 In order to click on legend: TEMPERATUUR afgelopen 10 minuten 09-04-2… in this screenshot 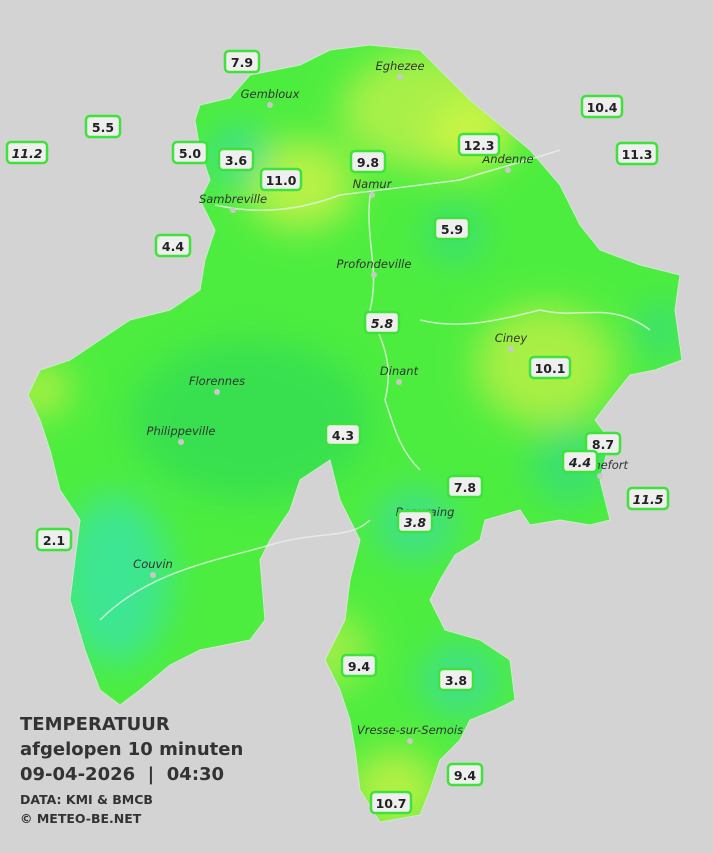, I will do `click(131, 770)`.